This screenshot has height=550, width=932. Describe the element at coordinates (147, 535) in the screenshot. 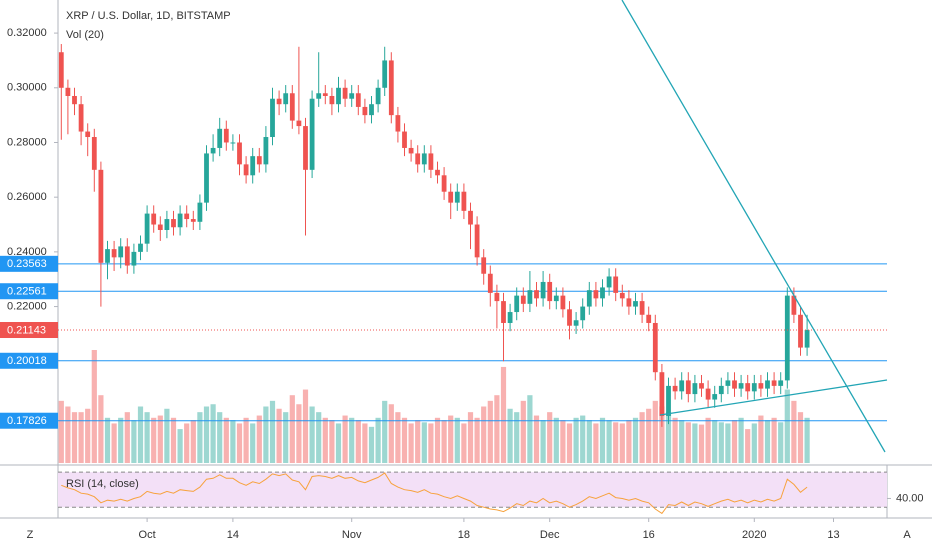

I see `x-tick-label: Oct` at that location.